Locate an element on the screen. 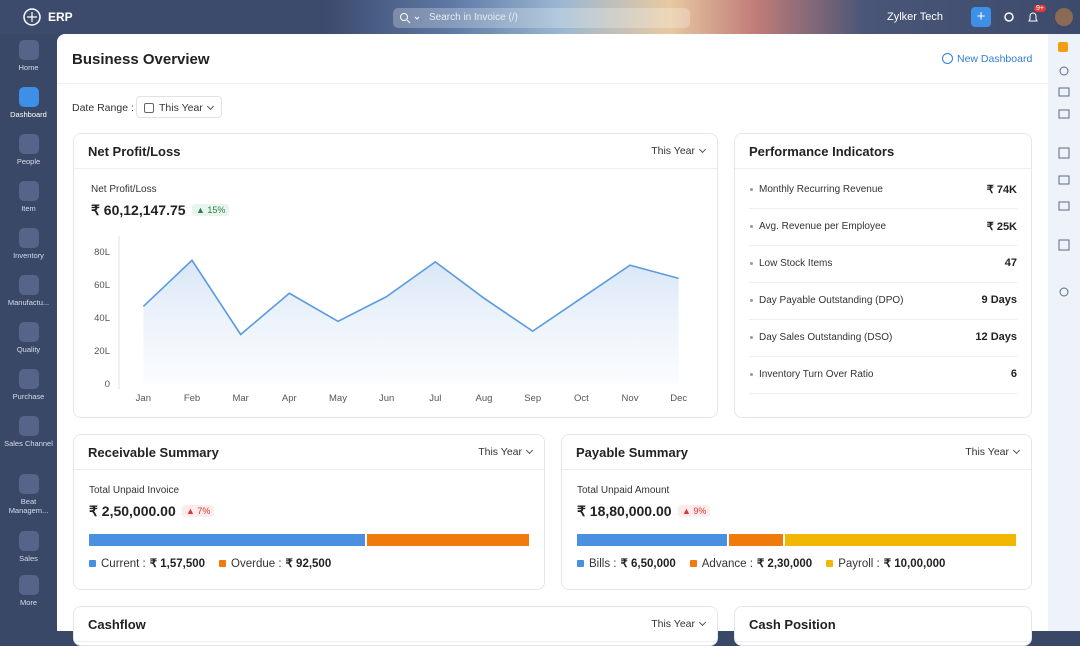 The height and width of the screenshot is (646, 1080). bell-icon is located at coordinates (1033, 17).